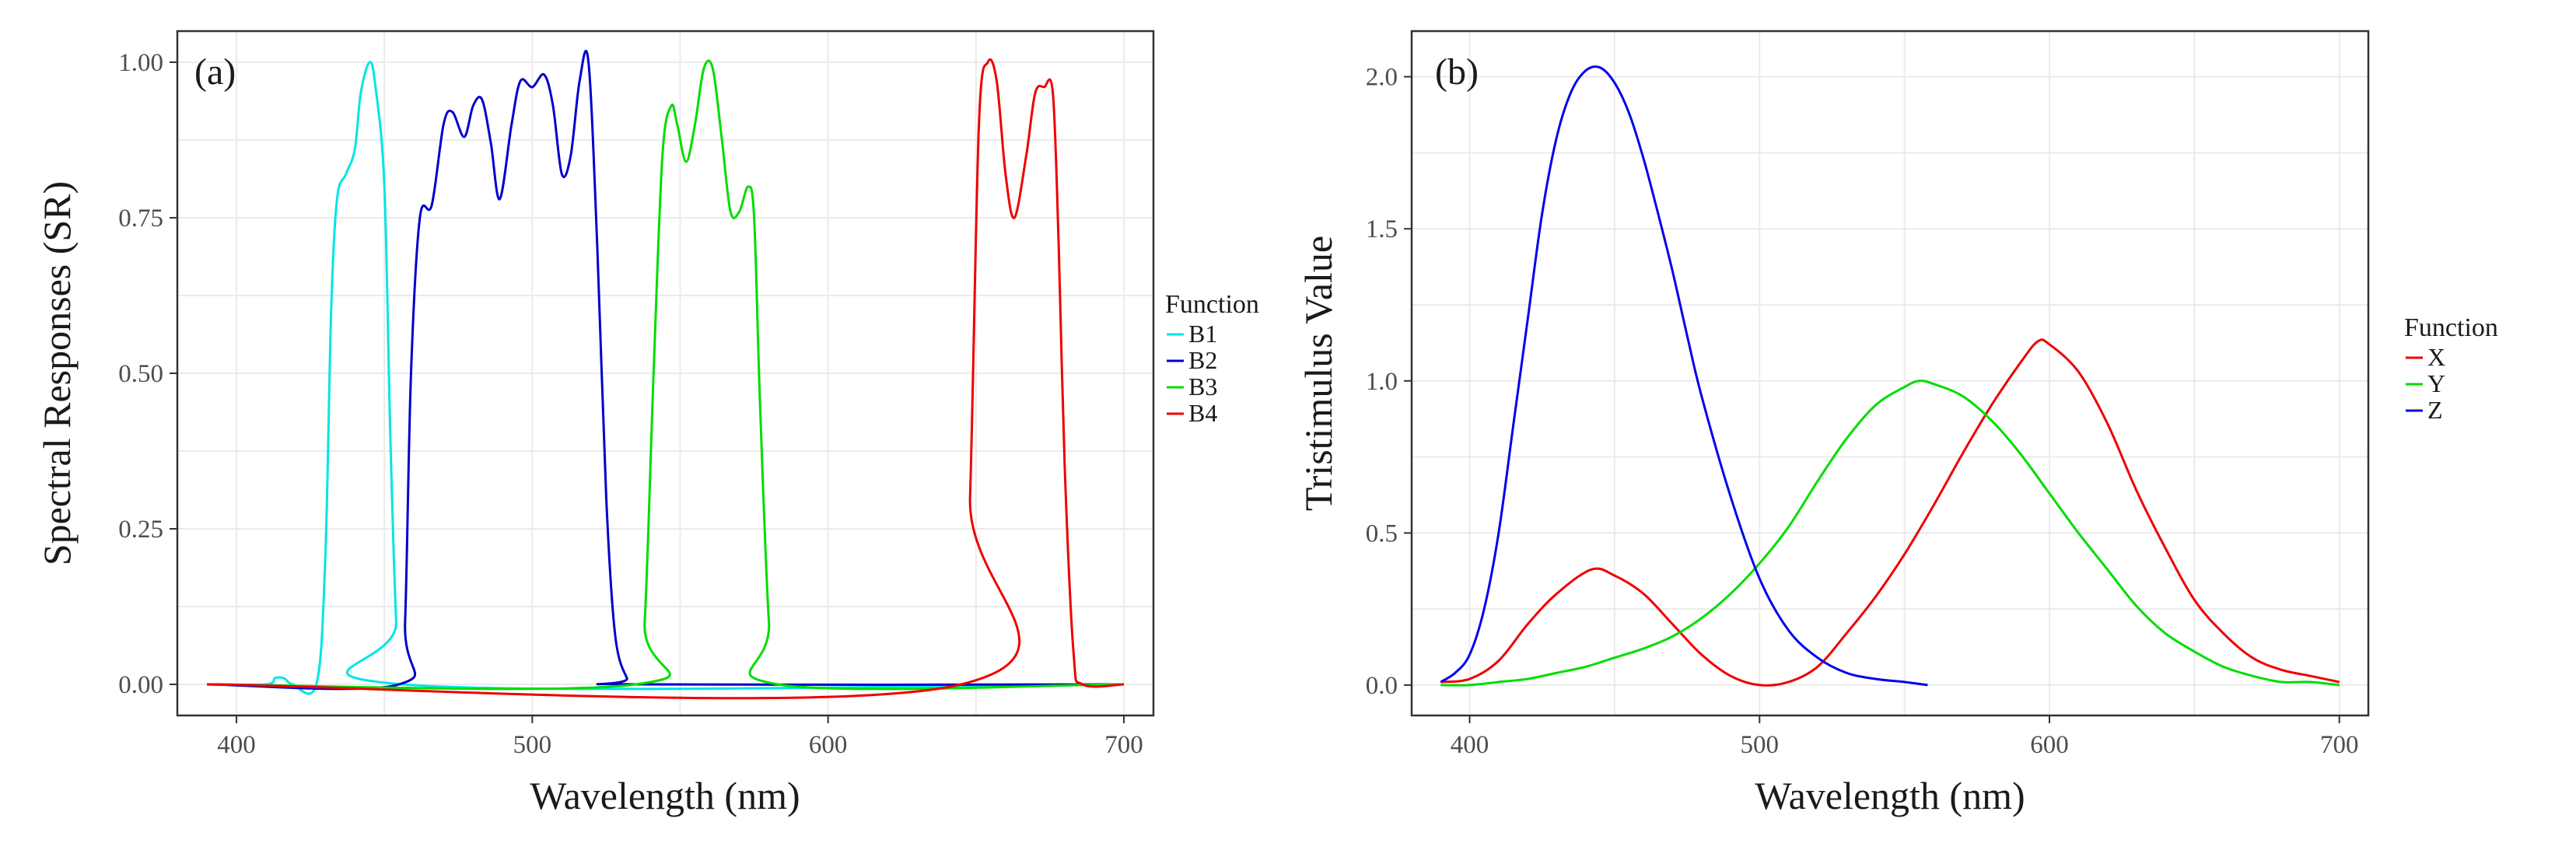  What do you see at coordinates (1382, 686) in the screenshot?
I see `y-tick-label: 0.0` at bounding box center [1382, 686].